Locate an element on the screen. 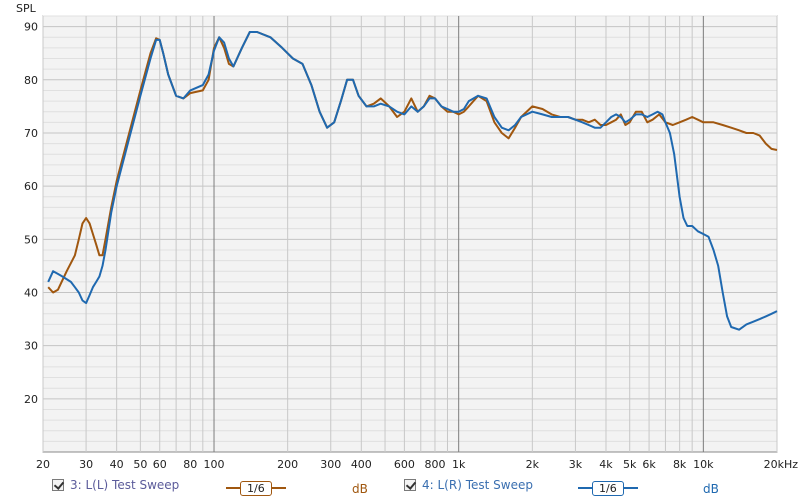 This screenshot has width=800, height=504. x-tick-label: 300 is located at coordinates (330, 464).